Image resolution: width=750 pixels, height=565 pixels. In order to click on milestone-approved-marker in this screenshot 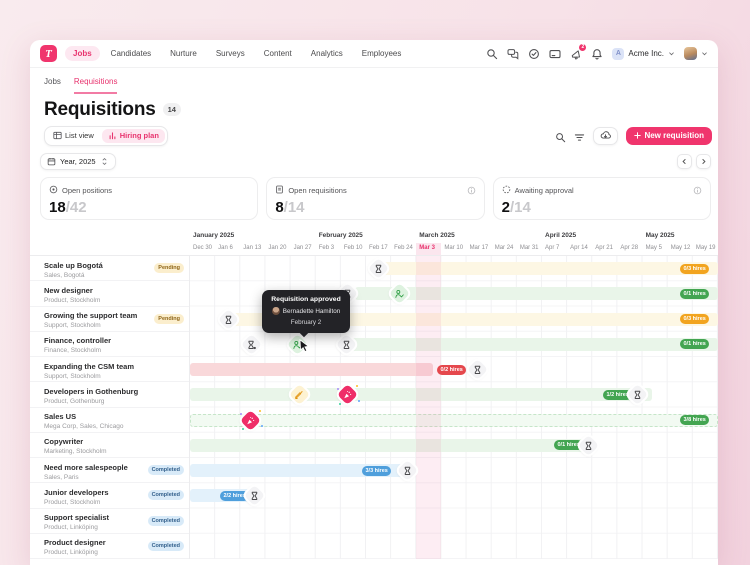, I will do `click(399, 294)`.